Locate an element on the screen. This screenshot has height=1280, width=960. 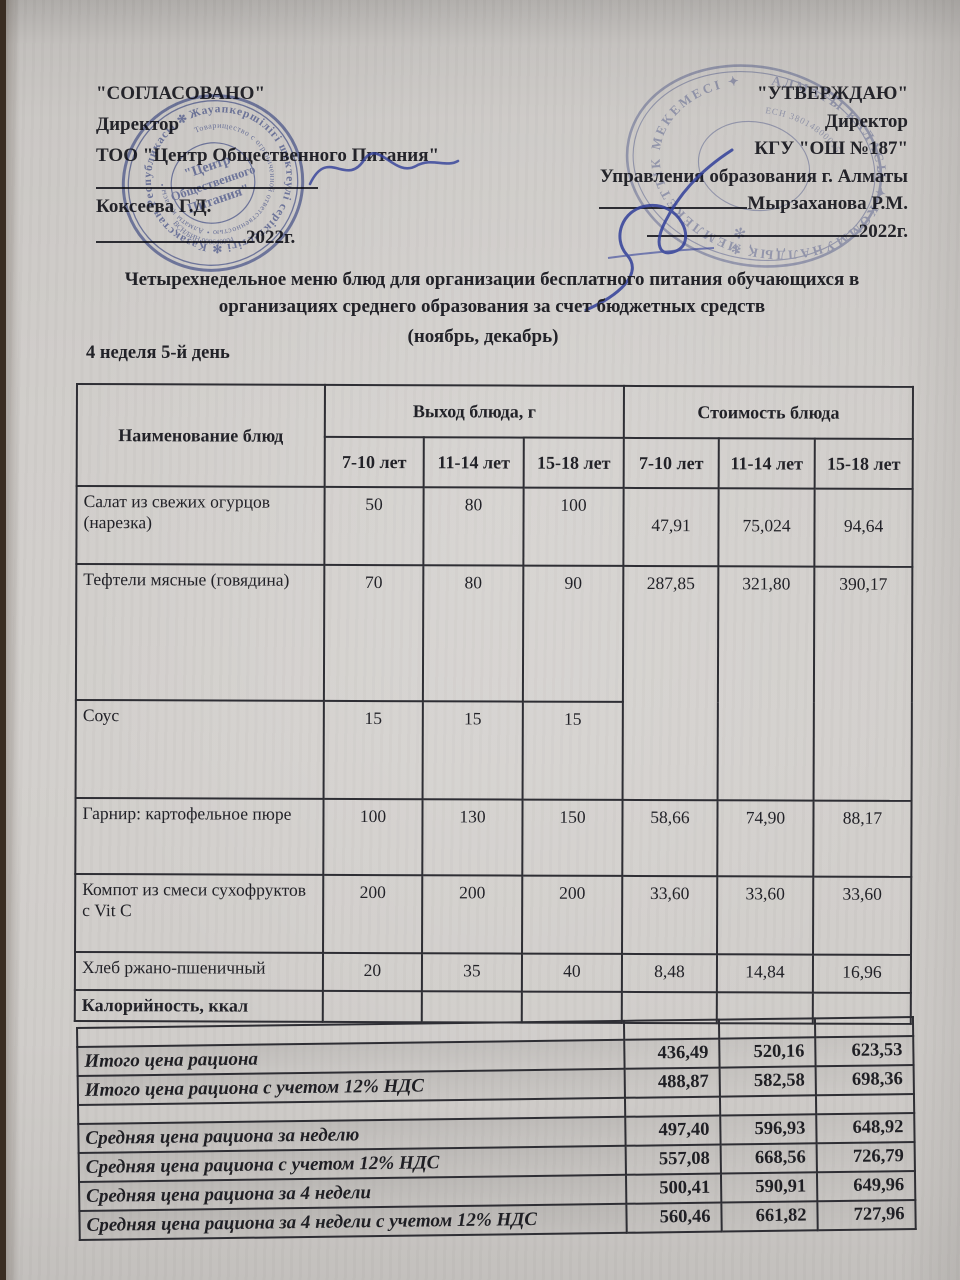
totals-value: 590,91 is located at coordinates (769, 1187).